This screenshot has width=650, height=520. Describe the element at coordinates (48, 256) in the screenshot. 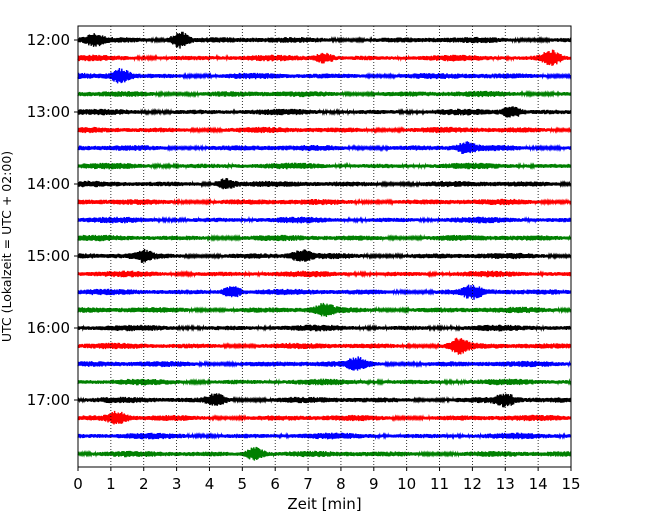

I see `y-tick-label: 15:00` at that location.